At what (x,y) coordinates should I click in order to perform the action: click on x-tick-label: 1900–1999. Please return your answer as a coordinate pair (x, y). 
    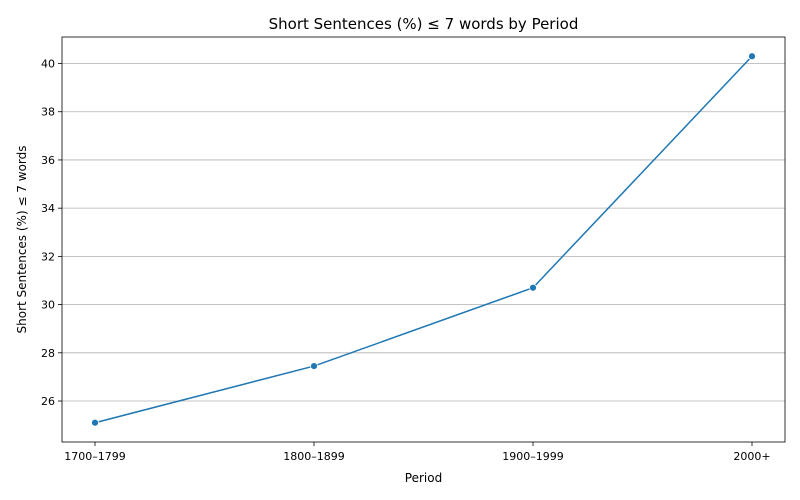
    Looking at the image, I should click on (533, 456).